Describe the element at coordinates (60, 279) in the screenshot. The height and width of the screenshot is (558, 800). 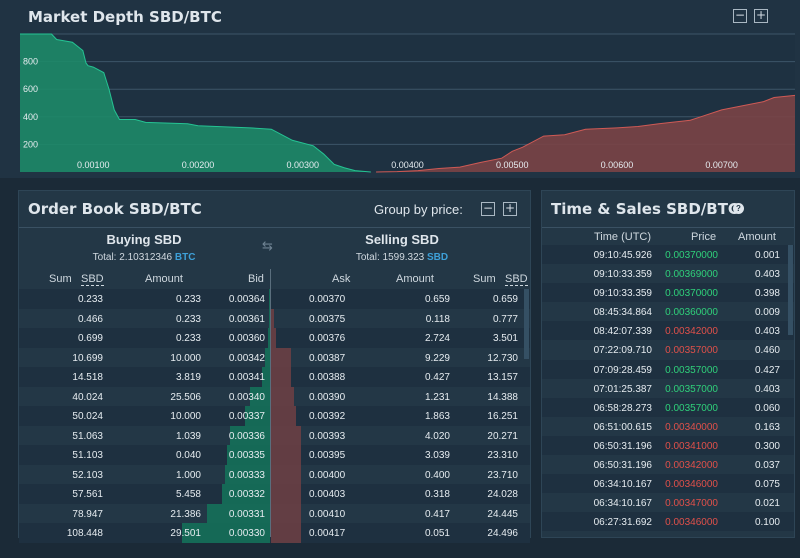
I see `col-bid-sum: Sum` at that location.